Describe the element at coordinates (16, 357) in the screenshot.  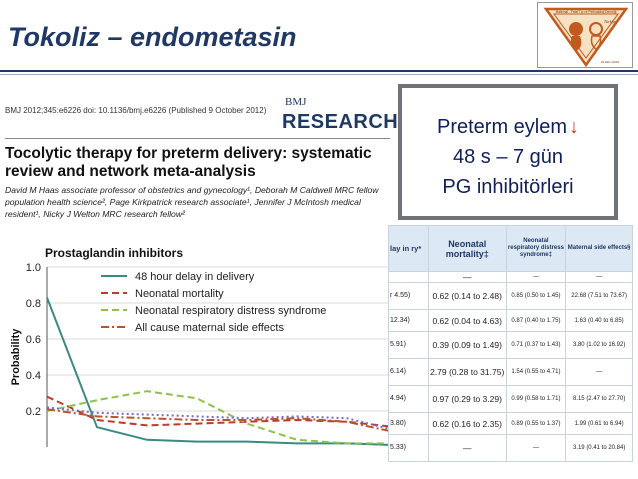
I see `y-axis-label: Probability` at that location.